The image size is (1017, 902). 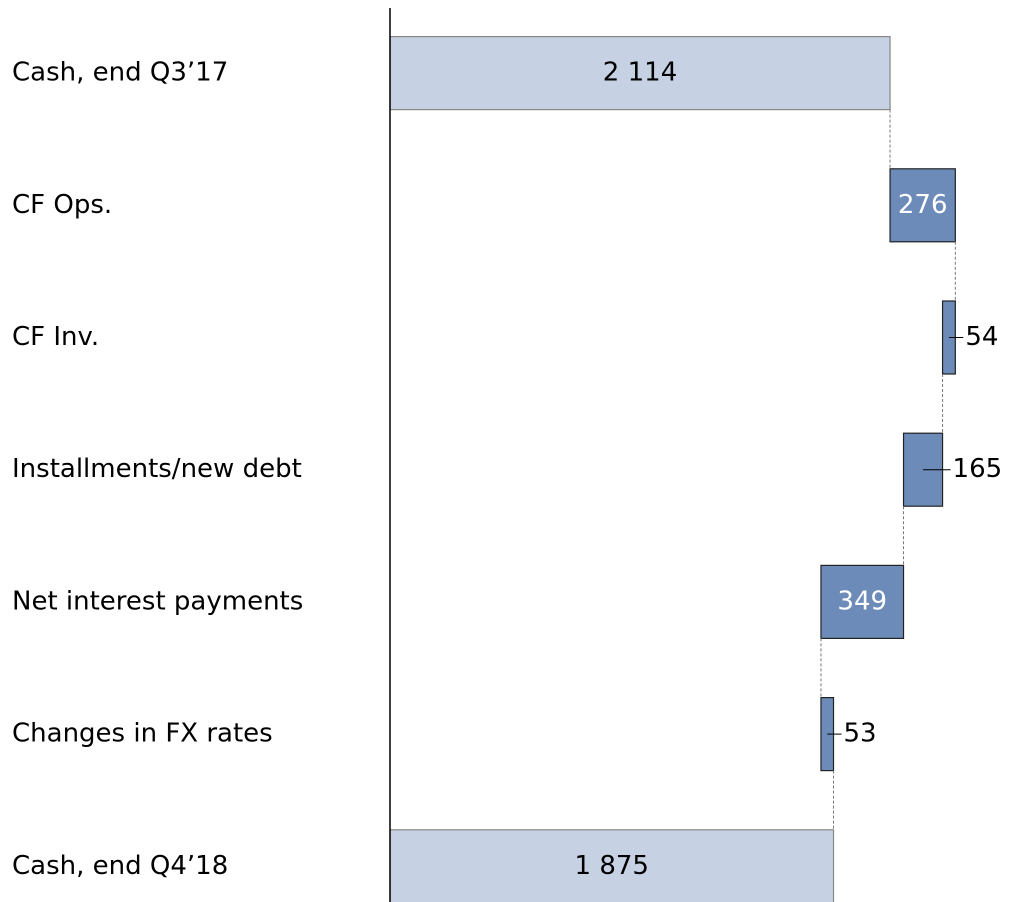 I want to click on category-label: Installments/new debt, so click(x=157, y=469).